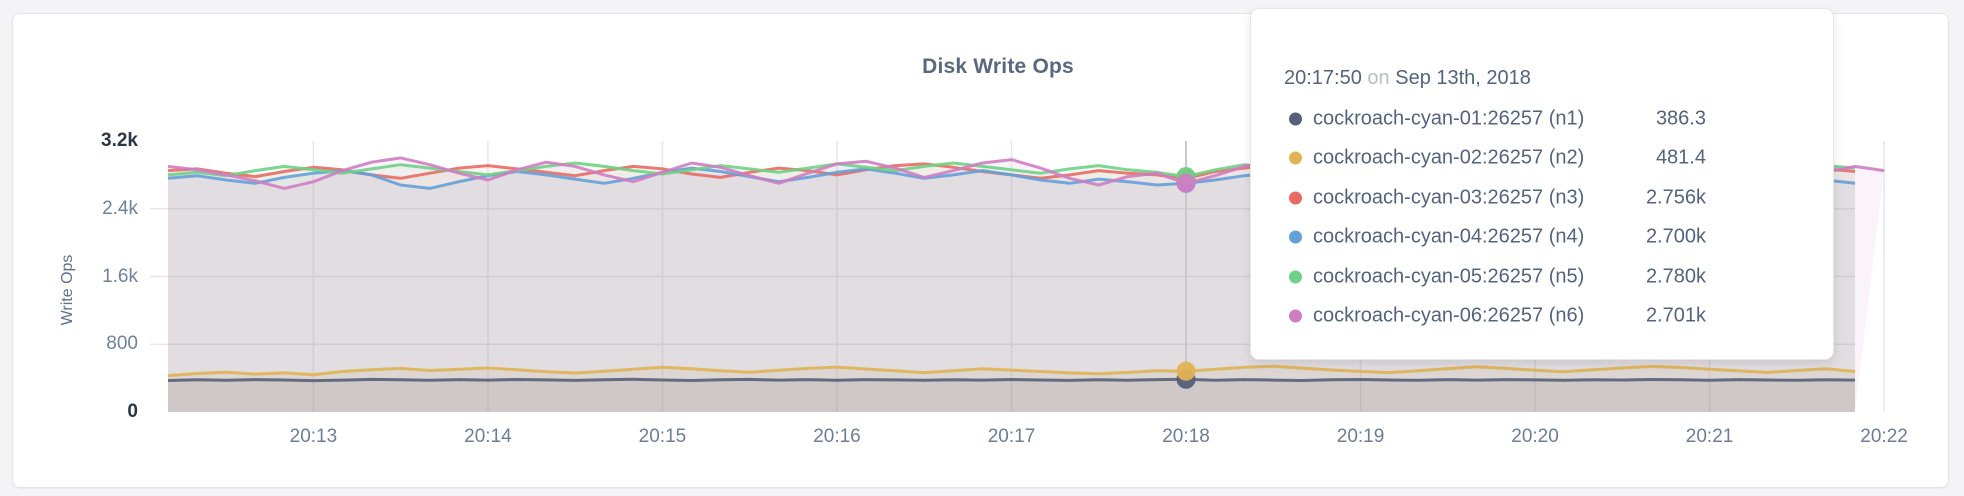 This screenshot has width=1964, height=496. Describe the element at coordinates (1360, 436) in the screenshot. I see `x-tick-label: 20:19` at that location.